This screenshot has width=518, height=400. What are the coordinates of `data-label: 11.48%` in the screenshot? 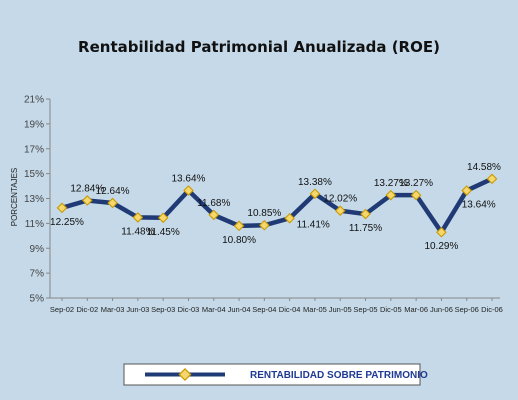 It's located at (137, 231).